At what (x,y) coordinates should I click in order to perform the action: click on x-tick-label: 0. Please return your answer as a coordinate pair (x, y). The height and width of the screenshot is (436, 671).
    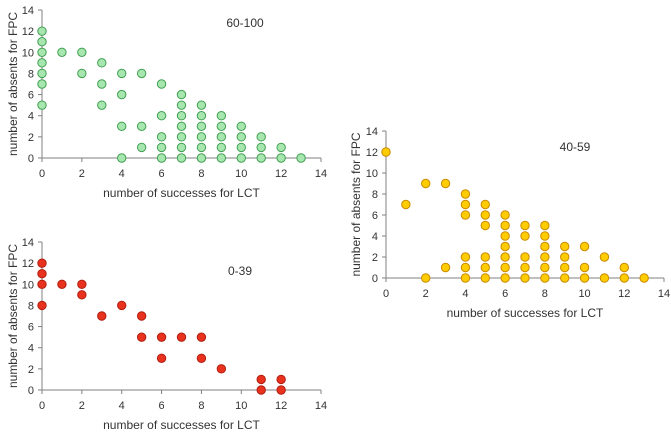
    Looking at the image, I should click on (42, 406).